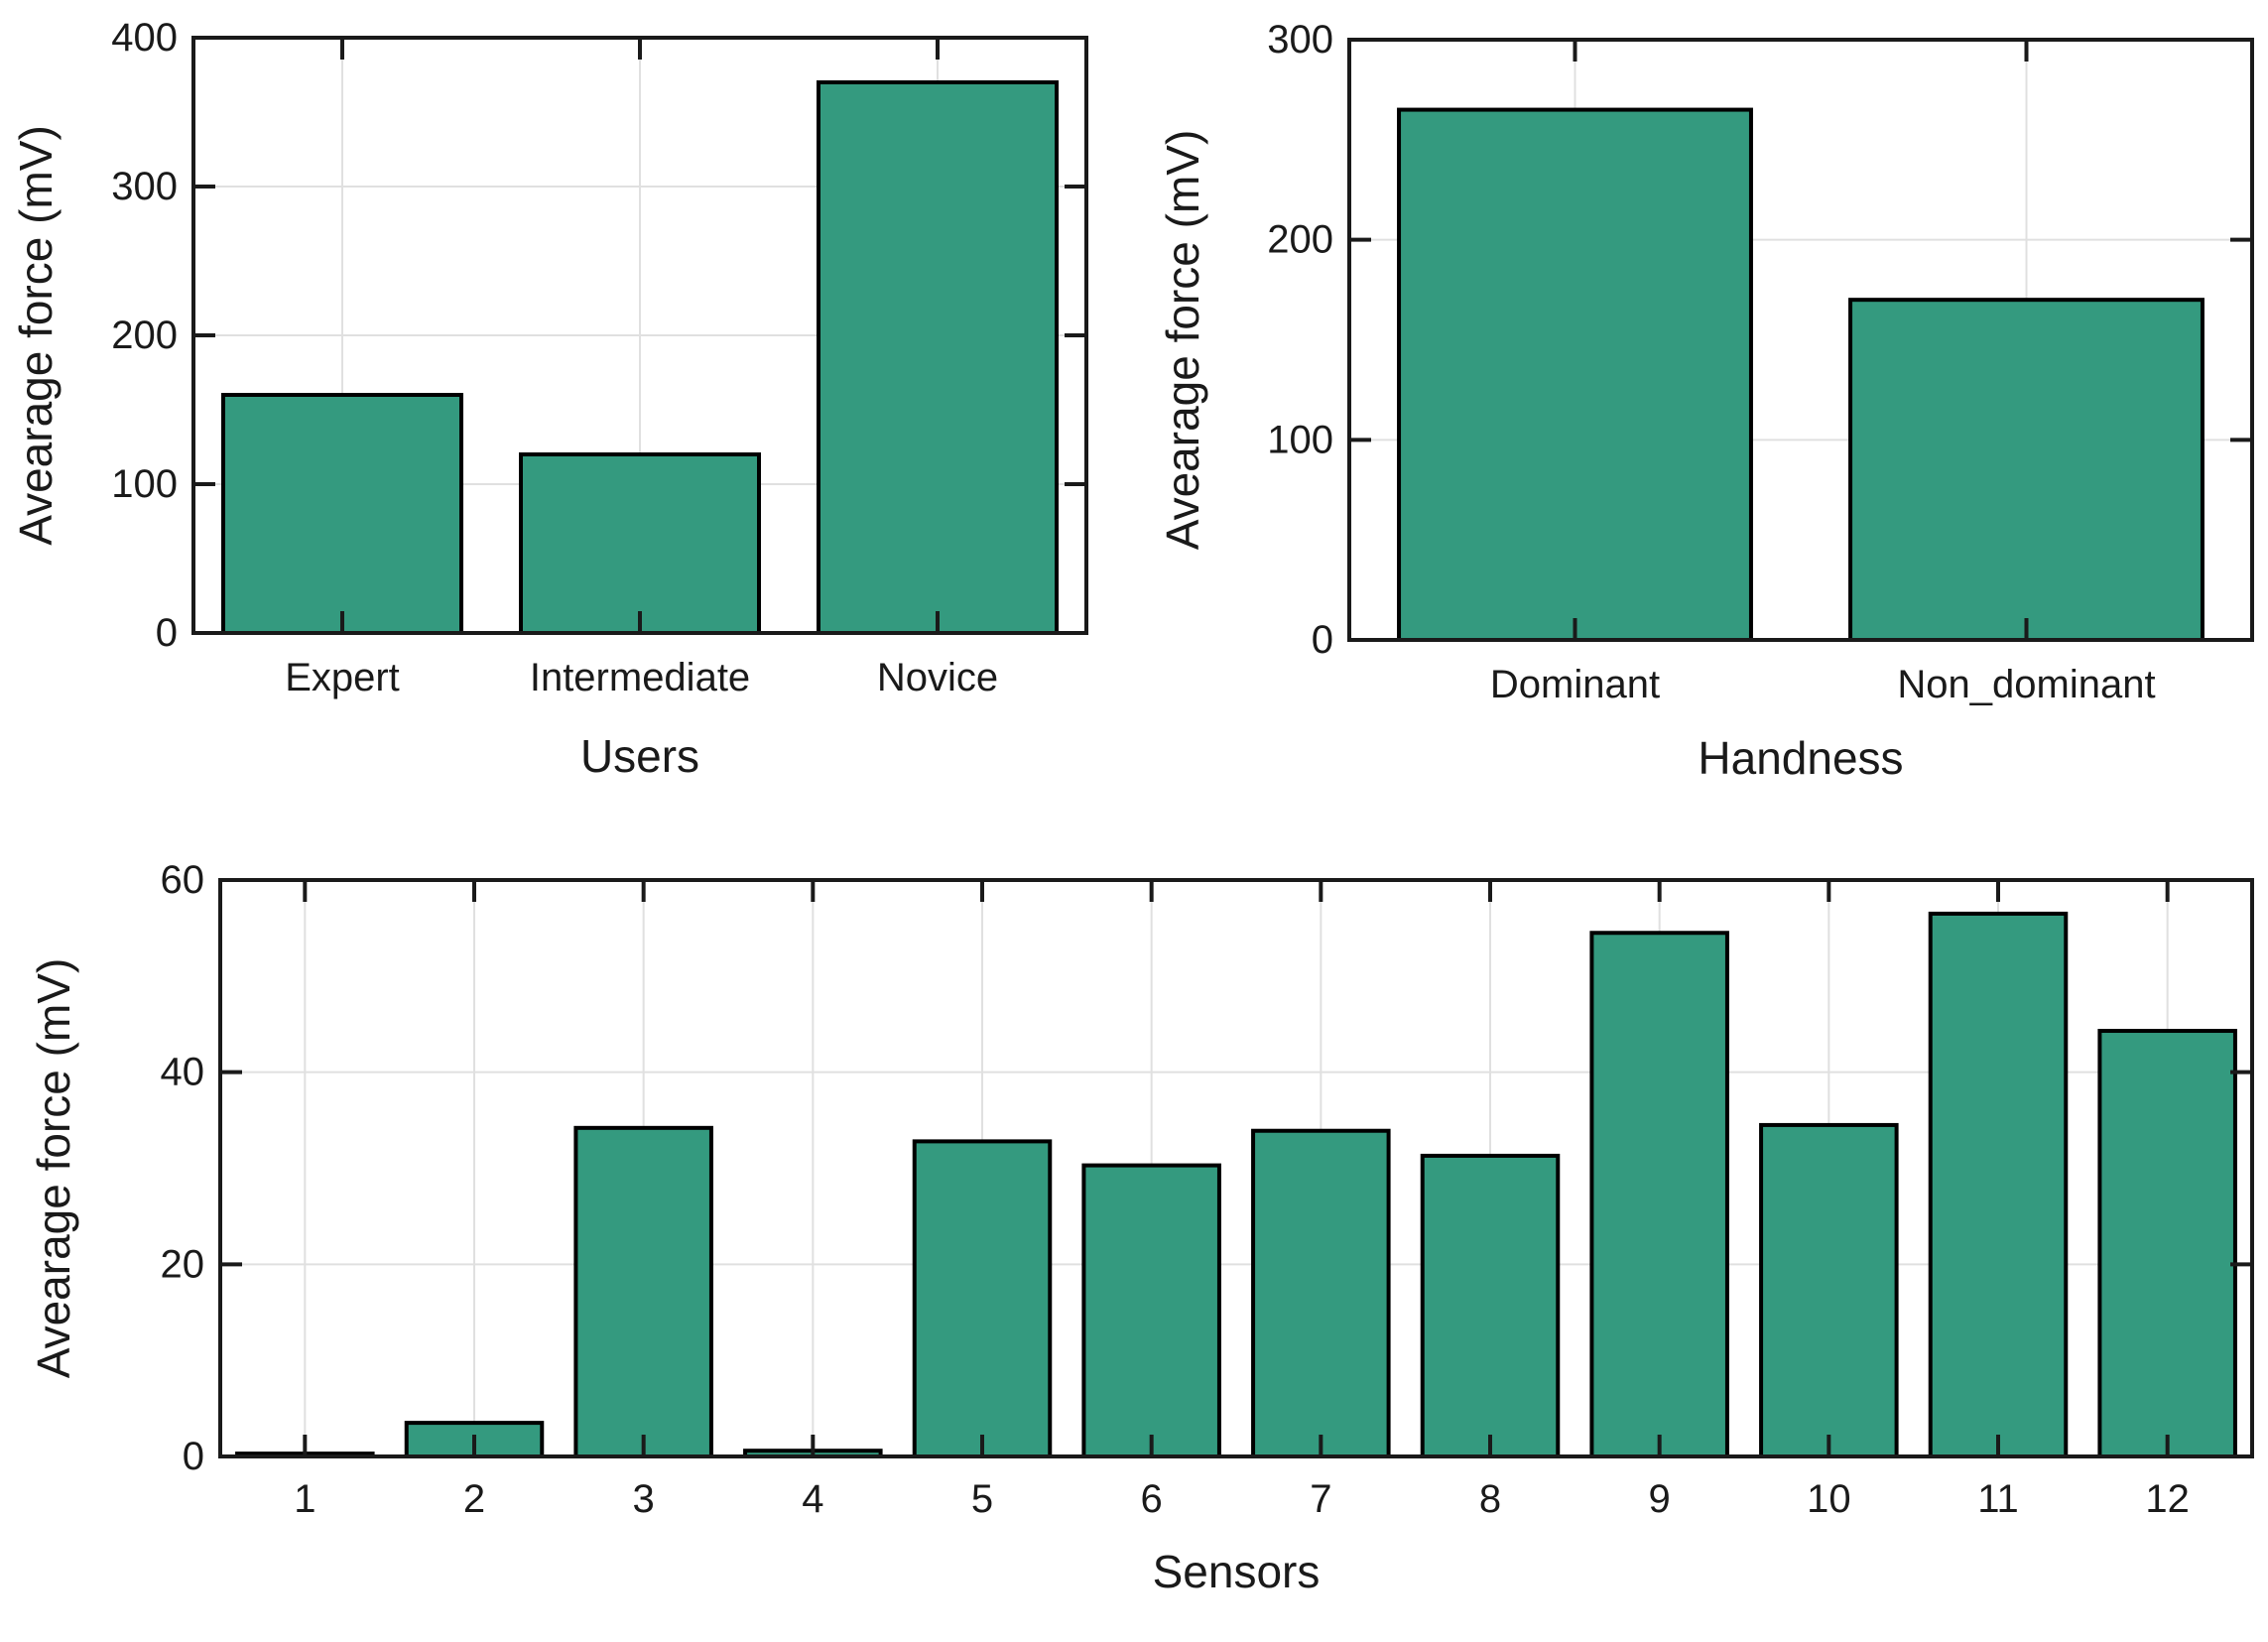  Describe the element at coordinates (639, 756) in the screenshot. I see `x-axis-label: Users` at that location.